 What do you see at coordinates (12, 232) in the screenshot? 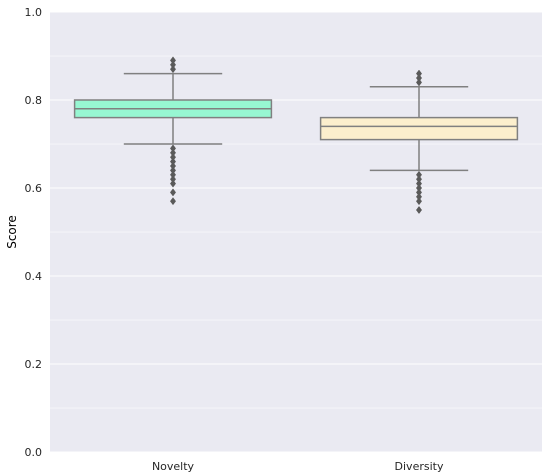
I see `y-axis-title: Score` at bounding box center [12, 232].